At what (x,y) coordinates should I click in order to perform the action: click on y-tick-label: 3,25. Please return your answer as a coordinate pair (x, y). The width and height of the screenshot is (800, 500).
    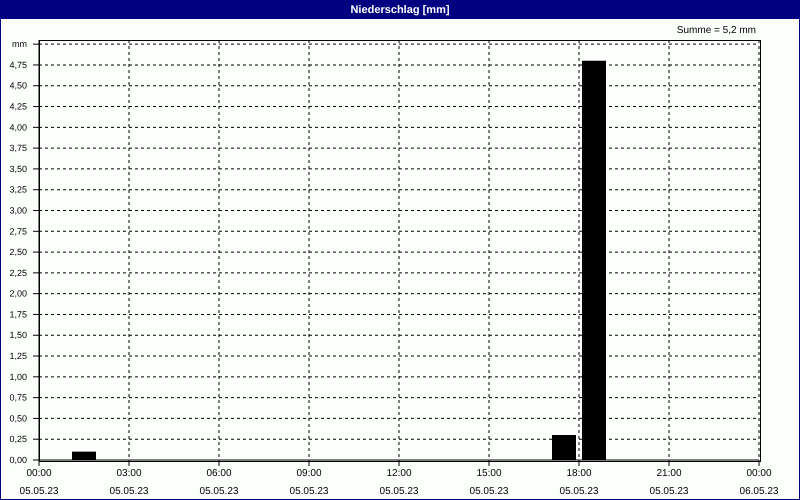
    Looking at the image, I should click on (18, 189).